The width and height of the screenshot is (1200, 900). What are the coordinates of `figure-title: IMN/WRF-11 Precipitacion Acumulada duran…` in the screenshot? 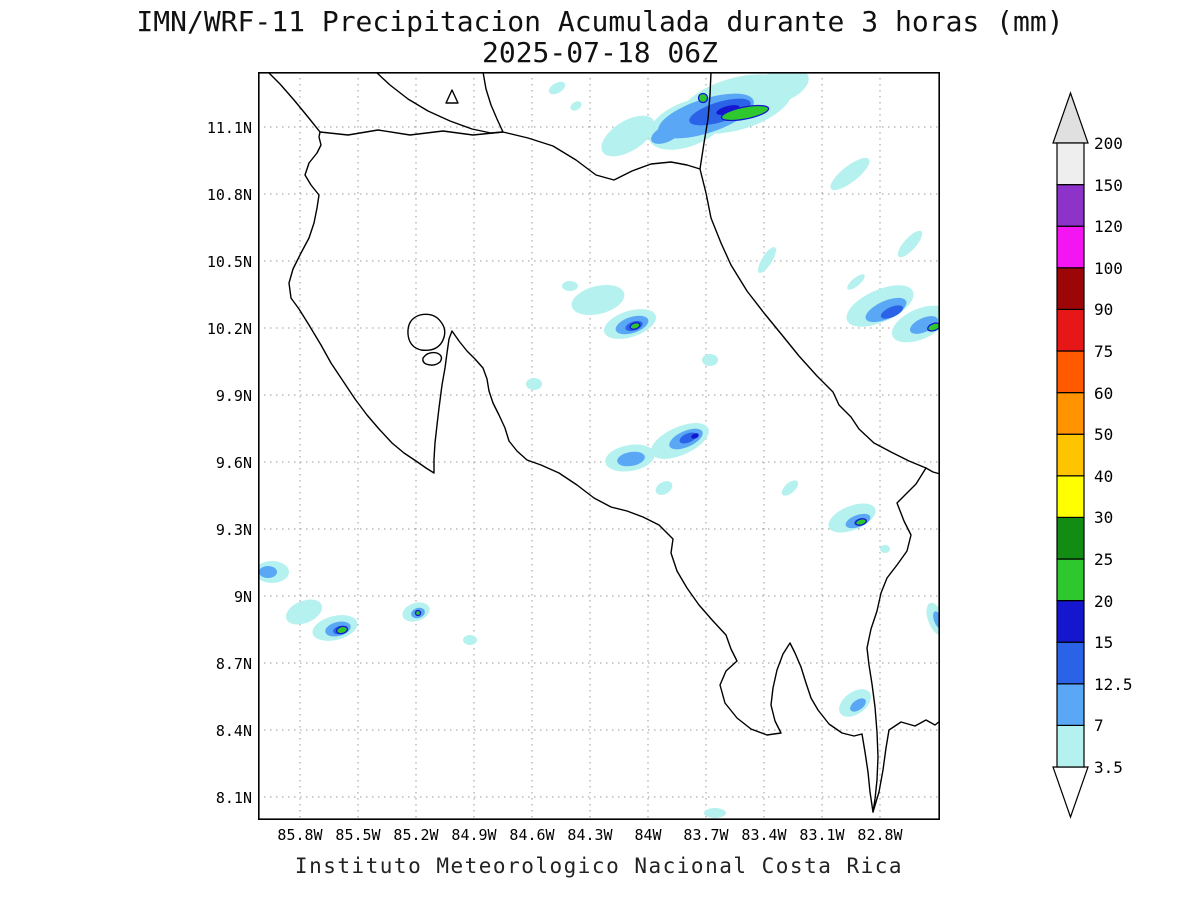 It's located at (600, 37).